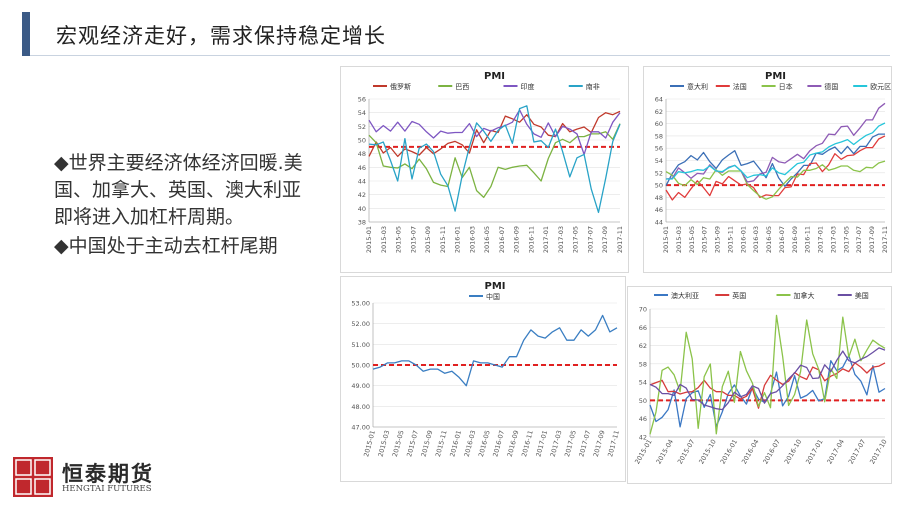 The image size is (900, 506). Describe the element at coordinates (360, 345) in the screenshot. I see `y-tick-label: 51.00` at that location.